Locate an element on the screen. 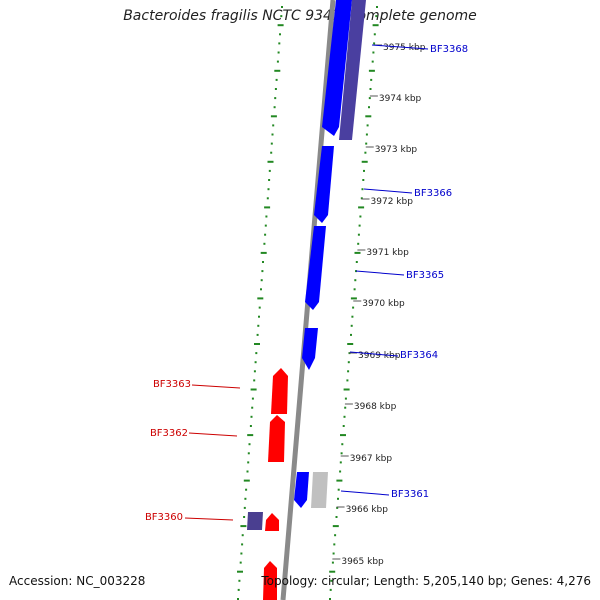 Image resolution: width=600 pixels, height=600 pixels. gc-track-left is located at coordinates (260, 303).